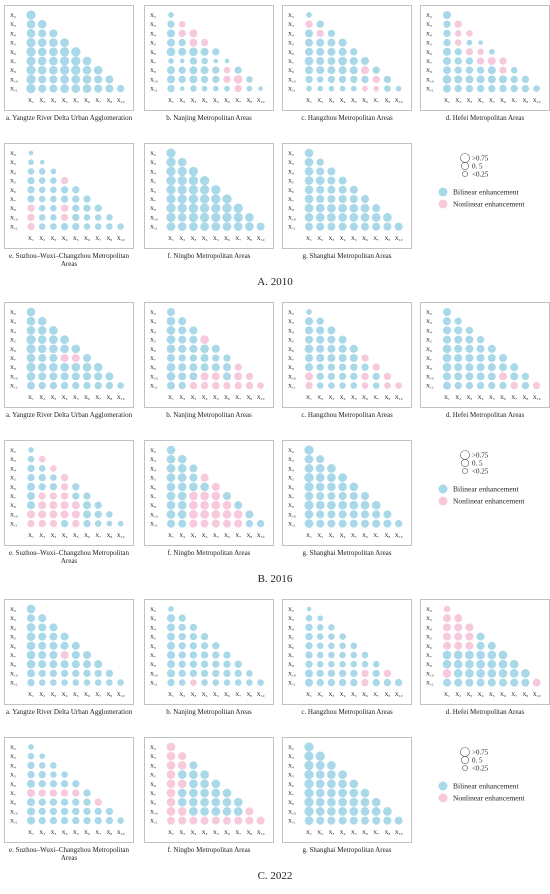 This screenshot has width=550, height=894. Describe the element at coordinates (291, 25) in the screenshot. I see `row-label: X₃` at that location.